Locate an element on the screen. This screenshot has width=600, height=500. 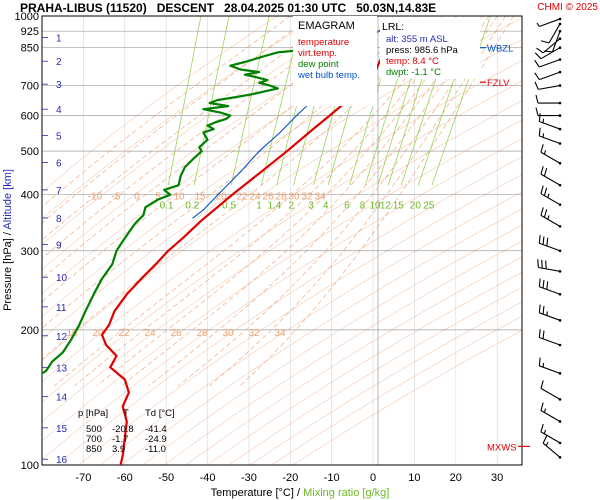
copyright-label: CHMI © 2025 is located at coordinates (567, 7).